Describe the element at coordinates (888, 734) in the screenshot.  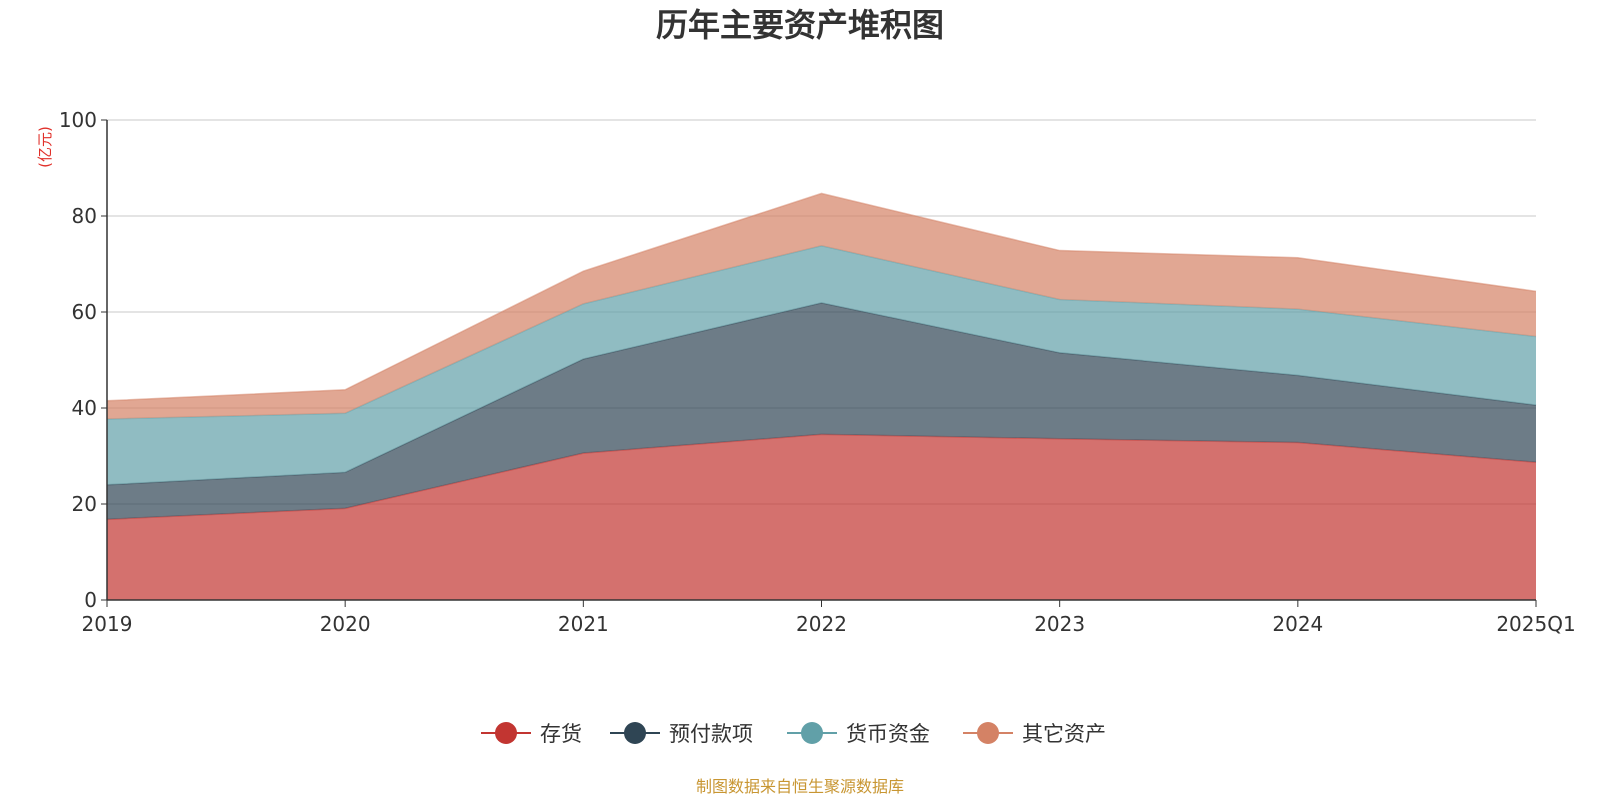
I see `legend-label: 货币资金` at that location.